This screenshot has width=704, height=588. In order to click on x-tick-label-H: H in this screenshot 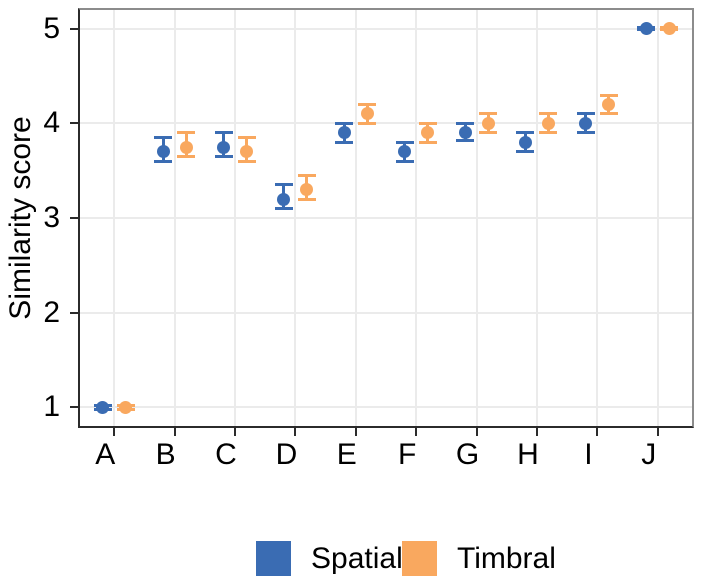, I will do `click(528, 454)`.